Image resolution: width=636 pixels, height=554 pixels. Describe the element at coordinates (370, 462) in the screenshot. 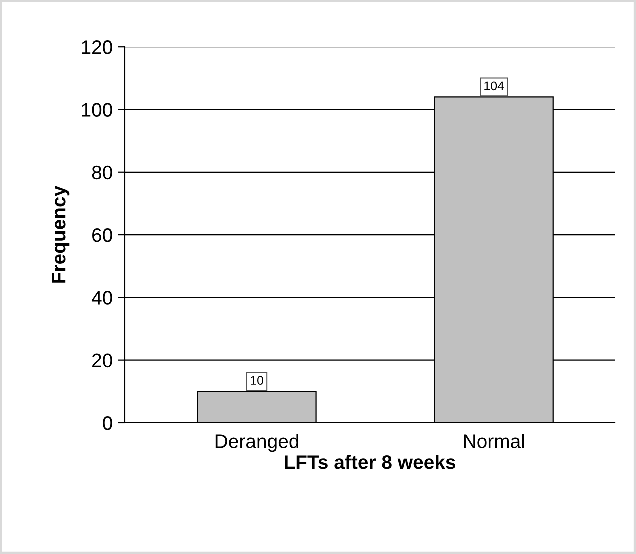

I see `x-axis-title: LFTs after 8 weeks` at that location.